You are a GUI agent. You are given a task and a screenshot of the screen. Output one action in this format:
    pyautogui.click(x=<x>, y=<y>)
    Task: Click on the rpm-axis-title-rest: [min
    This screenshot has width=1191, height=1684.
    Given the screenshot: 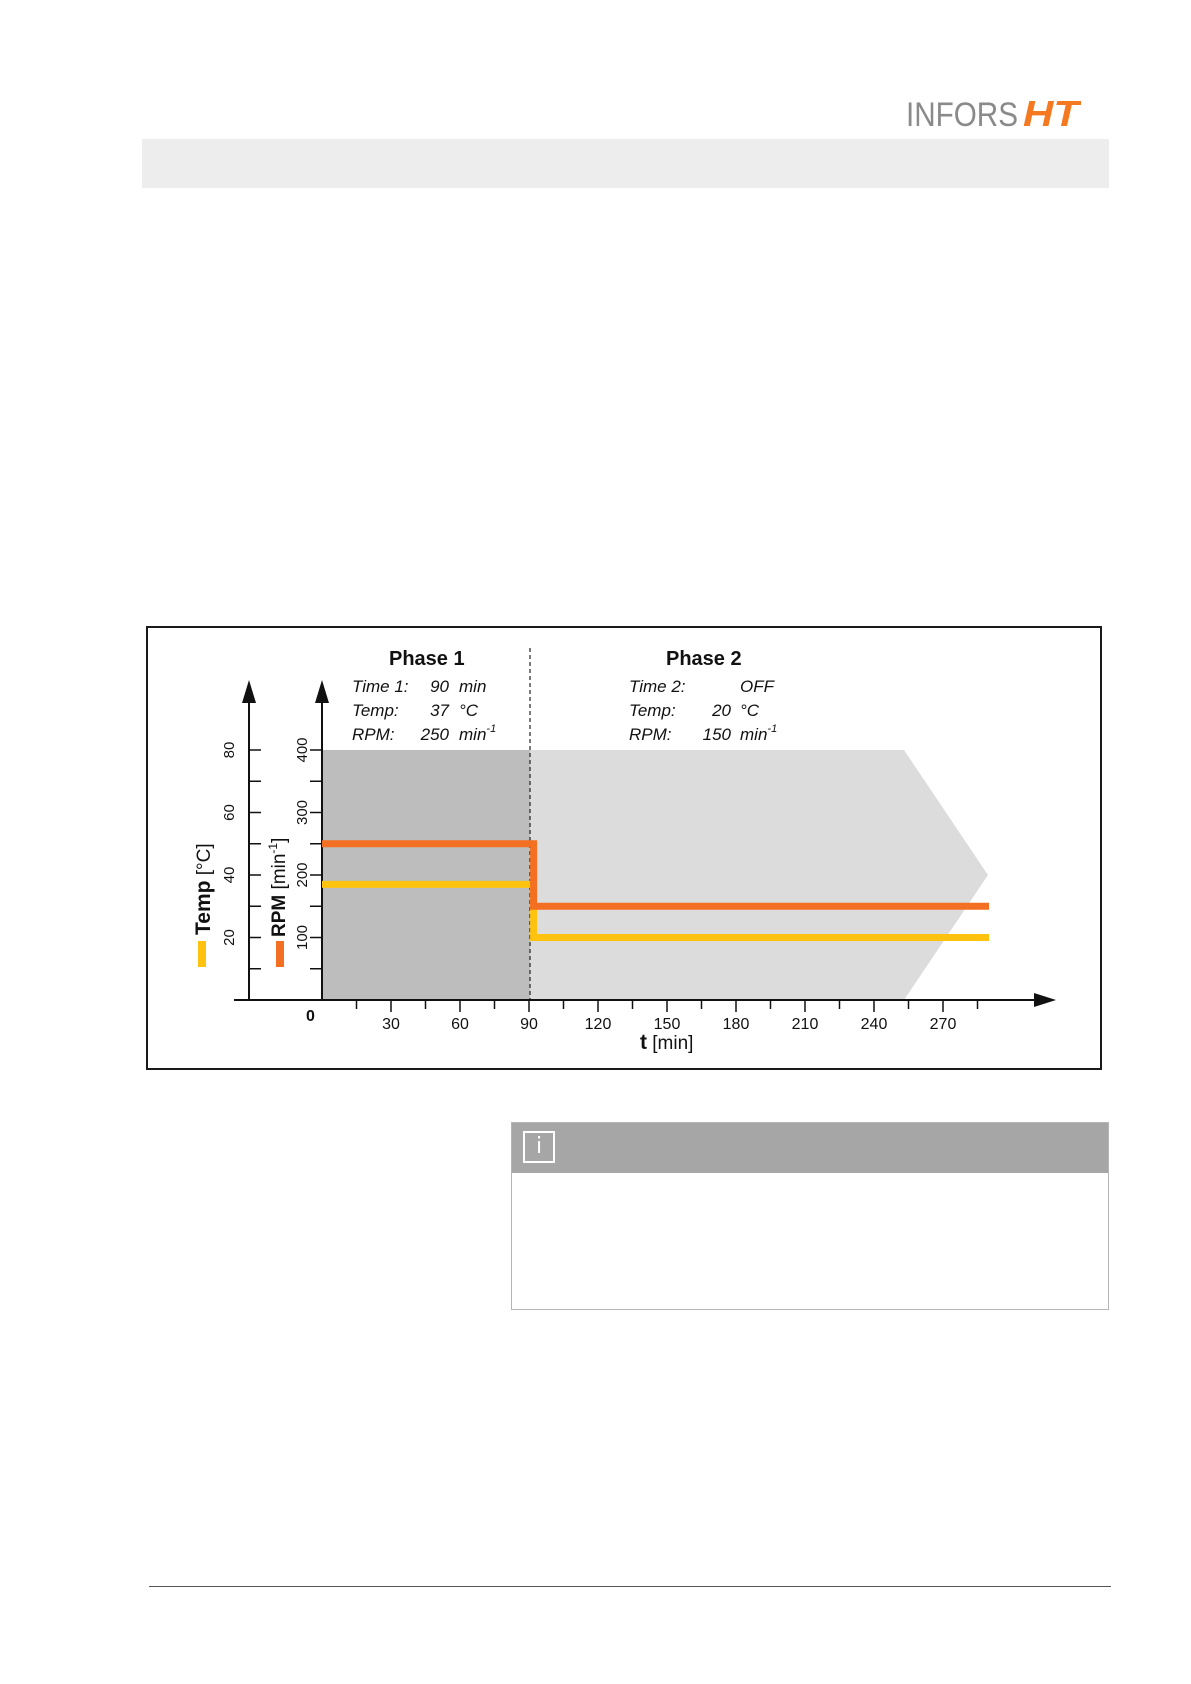 What is the action you would take?
    pyautogui.click(x=279, y=874)
    